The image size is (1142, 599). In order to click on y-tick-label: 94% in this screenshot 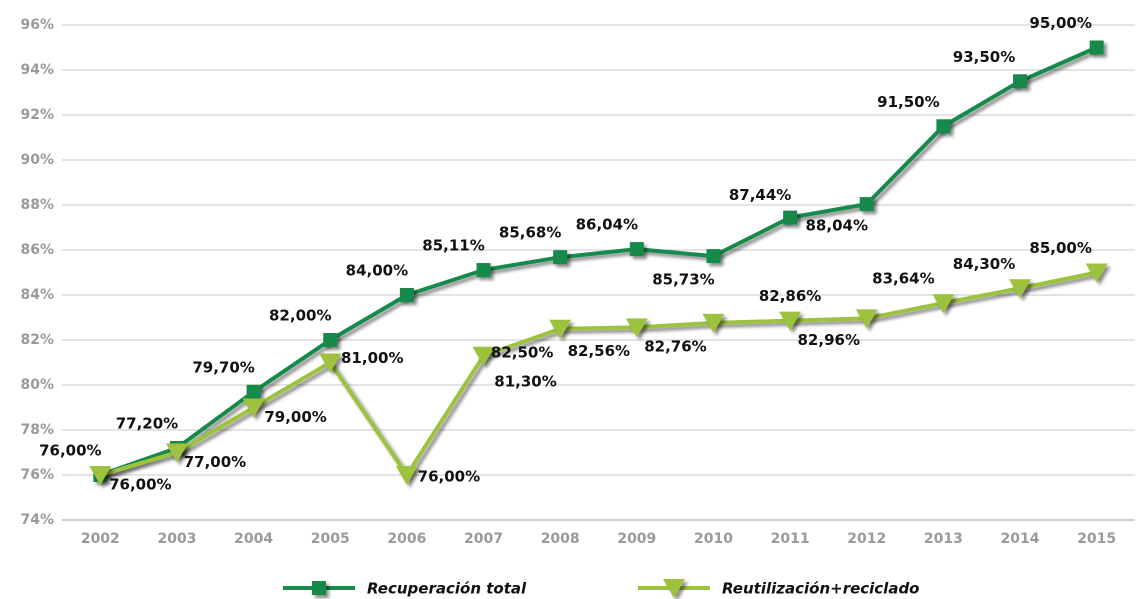, I will do `click(37, 70)`.